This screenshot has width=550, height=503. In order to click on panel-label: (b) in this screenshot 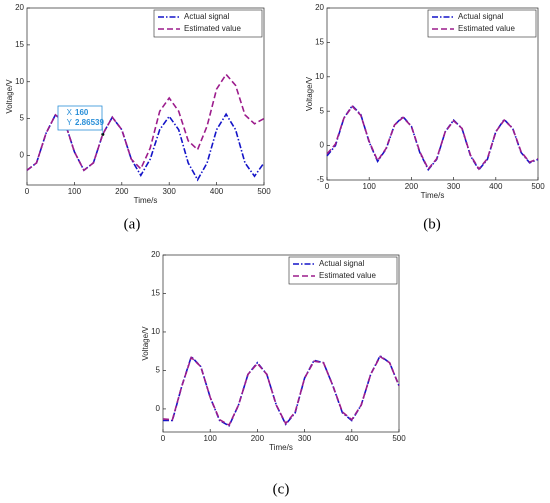, I will do `click(432, 224)`.